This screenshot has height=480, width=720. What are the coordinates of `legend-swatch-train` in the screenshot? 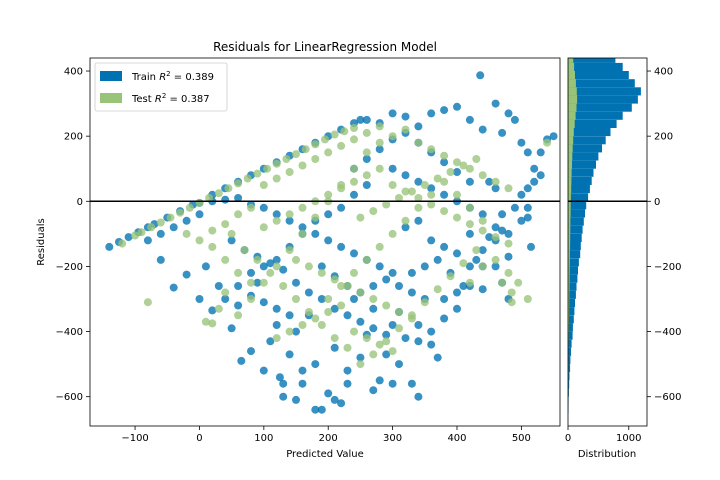 It's located at (111, 76).